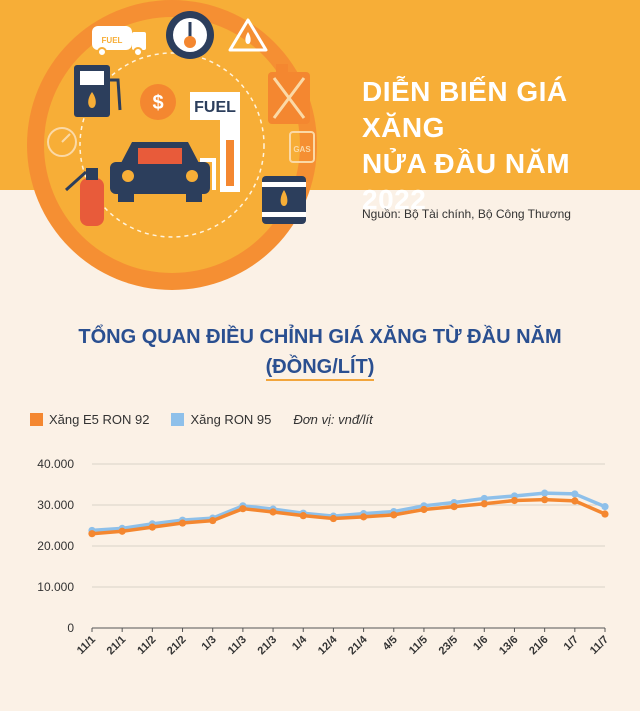 The height and width of the screenshot is (711, 640). I want to click on chart-unit-heading: (ĐỒNG/LÍT), so click(320, 368).